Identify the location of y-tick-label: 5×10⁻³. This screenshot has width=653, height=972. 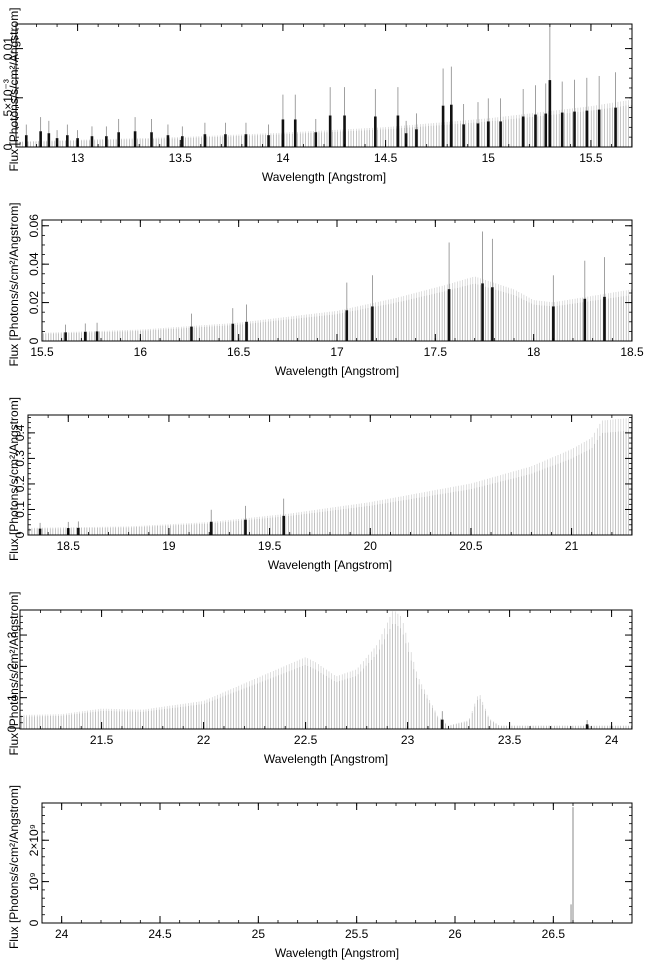
(8, 97).